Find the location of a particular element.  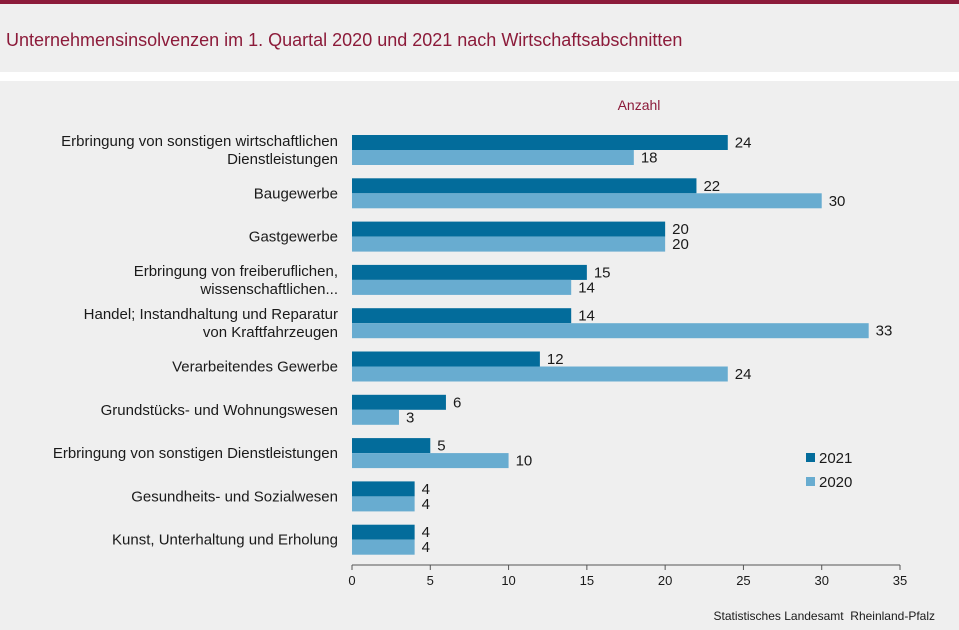

source-credit: Statistisches Landesamt Rheinland-Pfalz is located at coordinates (824, 616).